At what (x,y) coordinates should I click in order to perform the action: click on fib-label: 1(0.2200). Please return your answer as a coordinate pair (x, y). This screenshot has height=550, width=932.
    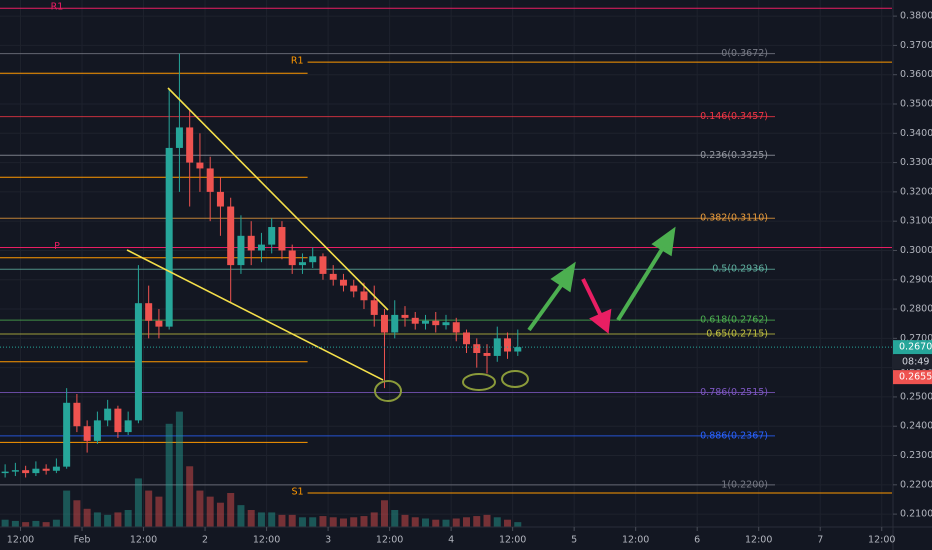
    Looking at the image, I should click on (744, 484).